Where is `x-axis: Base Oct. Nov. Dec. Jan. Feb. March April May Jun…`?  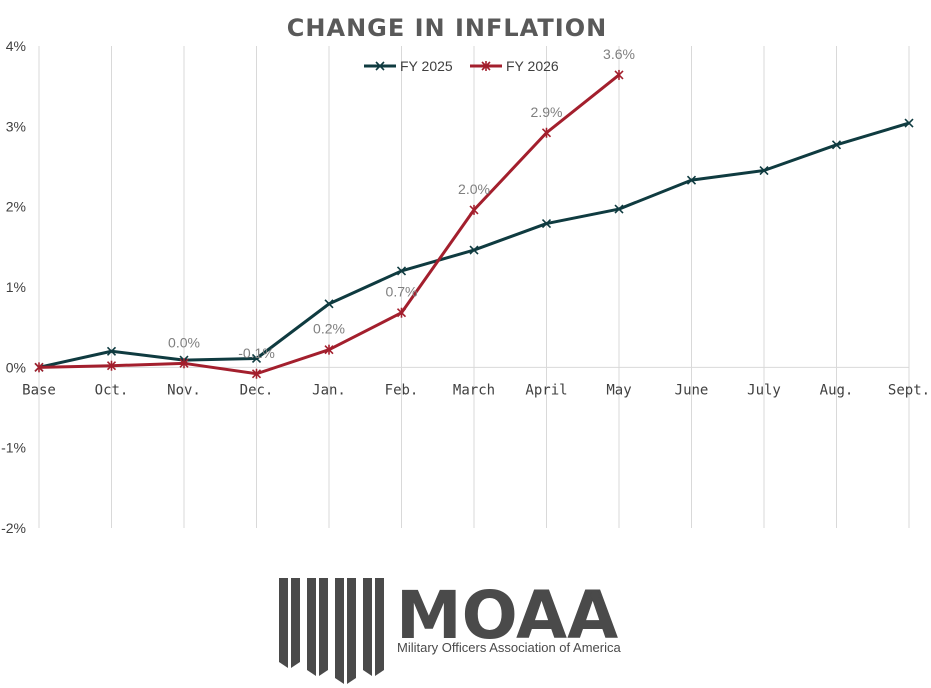 x-axis: Base Oct. Nov. Dec. Jan. Feb. March April May Jun… is located at coordinates (476, 390).